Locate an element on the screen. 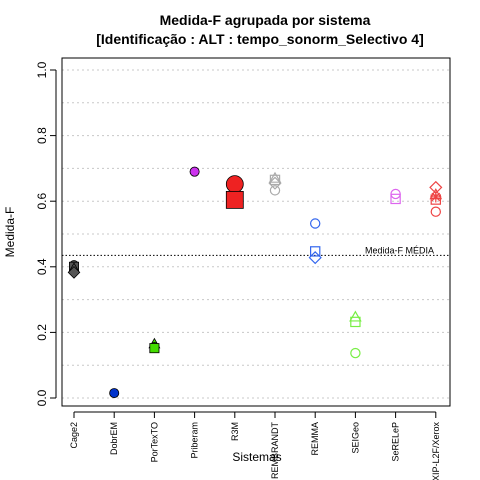  x-tick-label: SeRELeP is located at coordinates (396, 442).